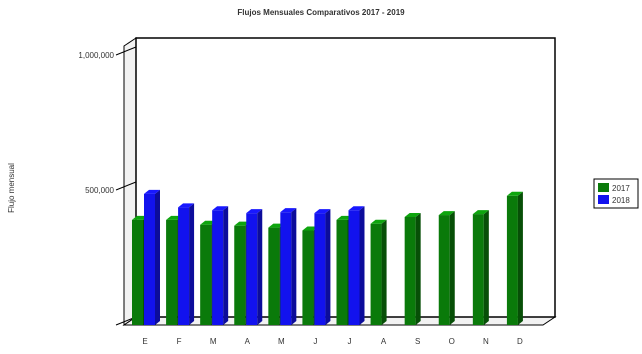 The width and height of the screenshot is (642, 354). What do you see at coordinates (452, 341) in the screenshot?
I see `x-tick-label: O` at bounding box center [452, 341].